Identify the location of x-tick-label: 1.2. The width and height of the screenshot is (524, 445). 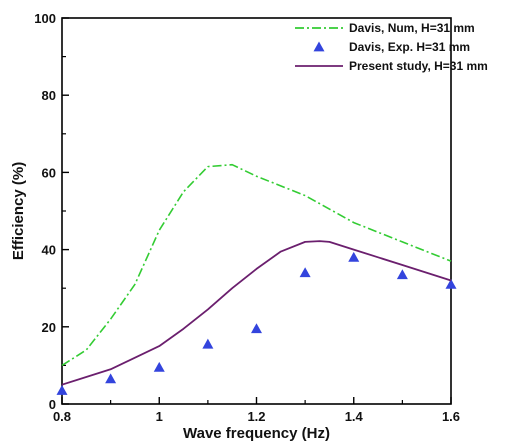
(256, 416).